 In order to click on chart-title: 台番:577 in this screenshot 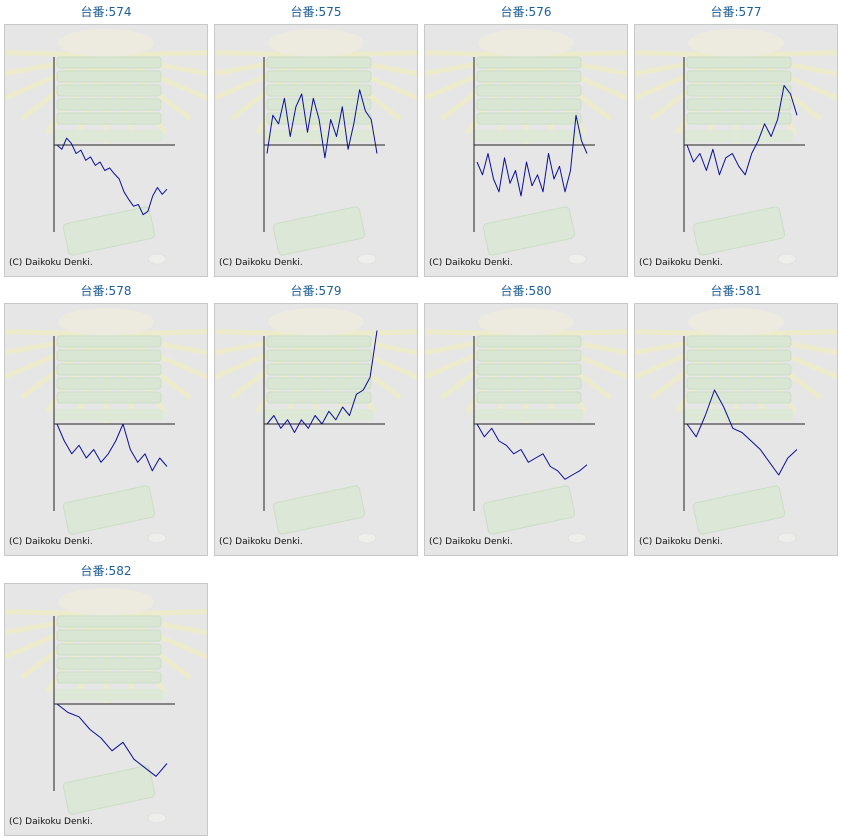, I will do `click(736, 12)`.